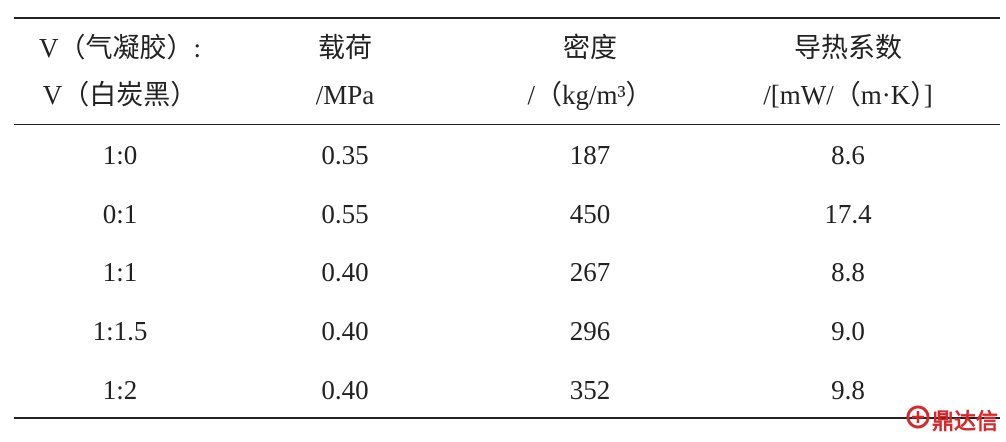  What do you see at coordinates (120, 272) in the screenshot?
I see `table-cell: 1:1` at bounding box center [120, 272].